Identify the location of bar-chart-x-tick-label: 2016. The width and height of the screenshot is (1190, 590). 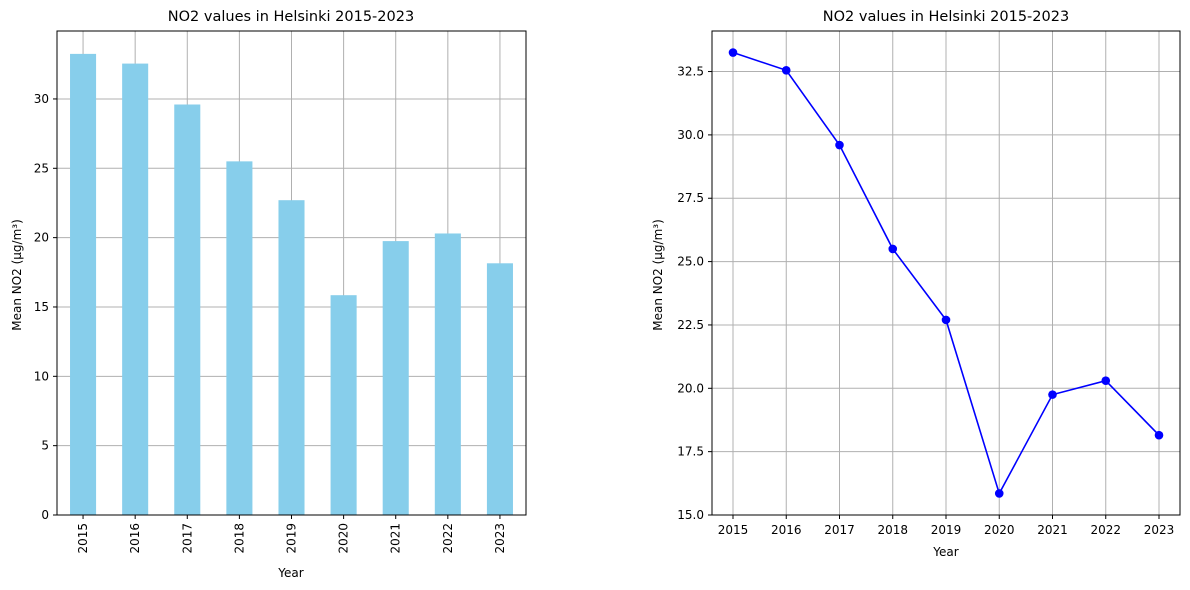
(135, 538).